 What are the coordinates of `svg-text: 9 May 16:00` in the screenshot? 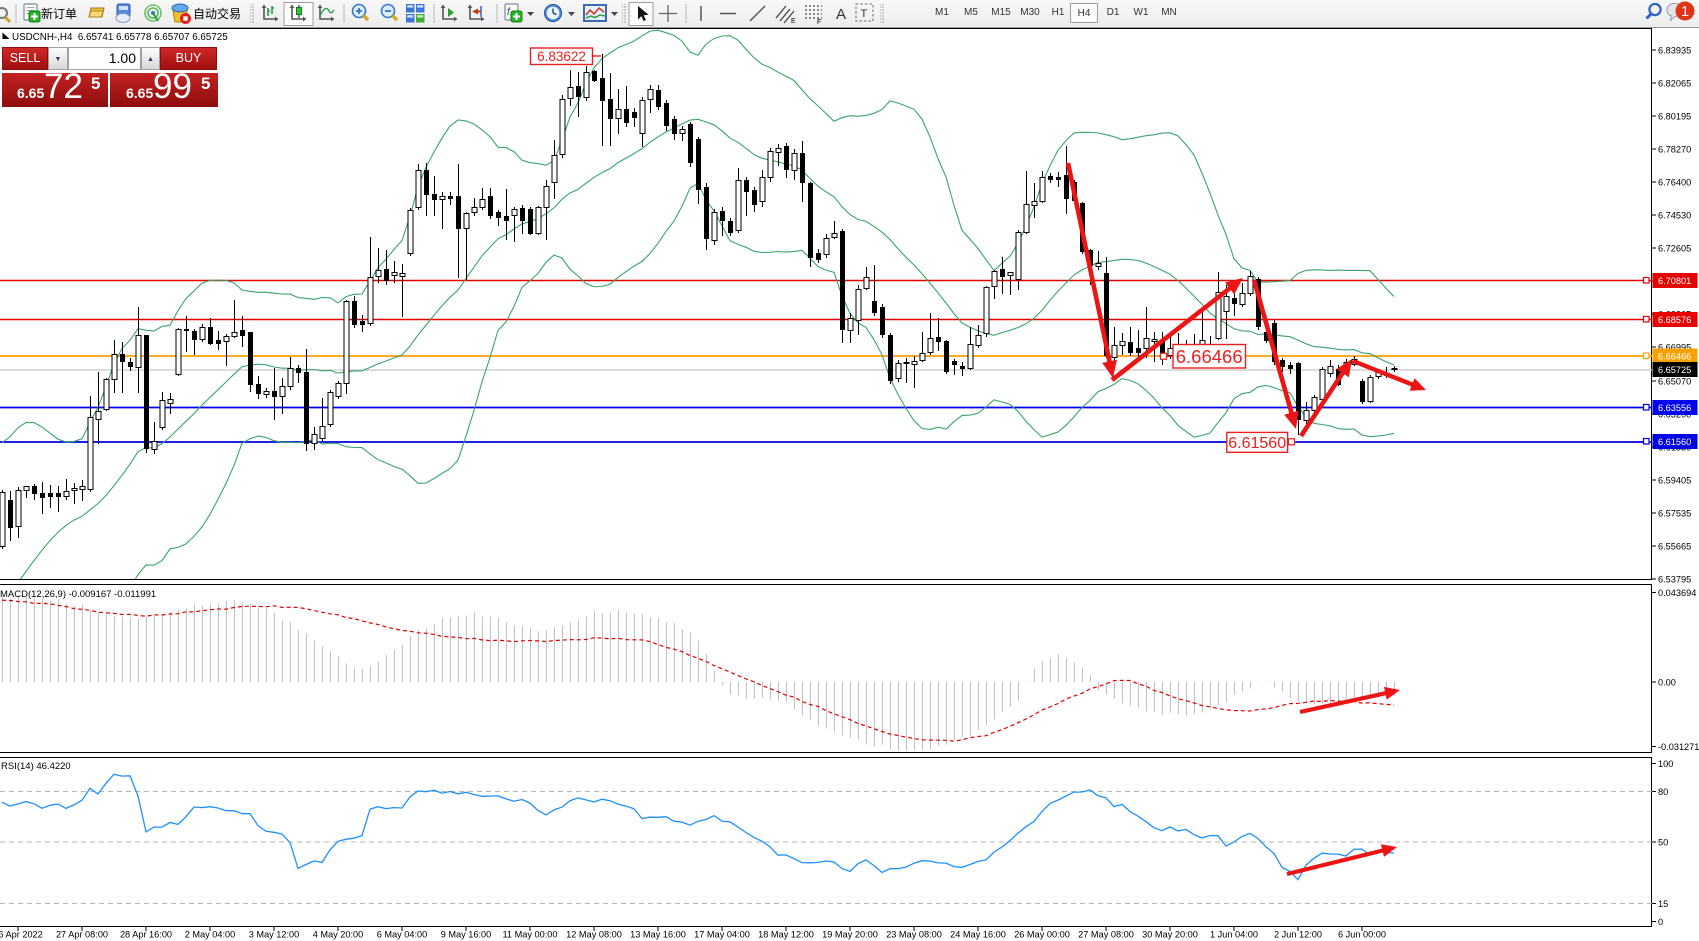 It's located at (466, 935).